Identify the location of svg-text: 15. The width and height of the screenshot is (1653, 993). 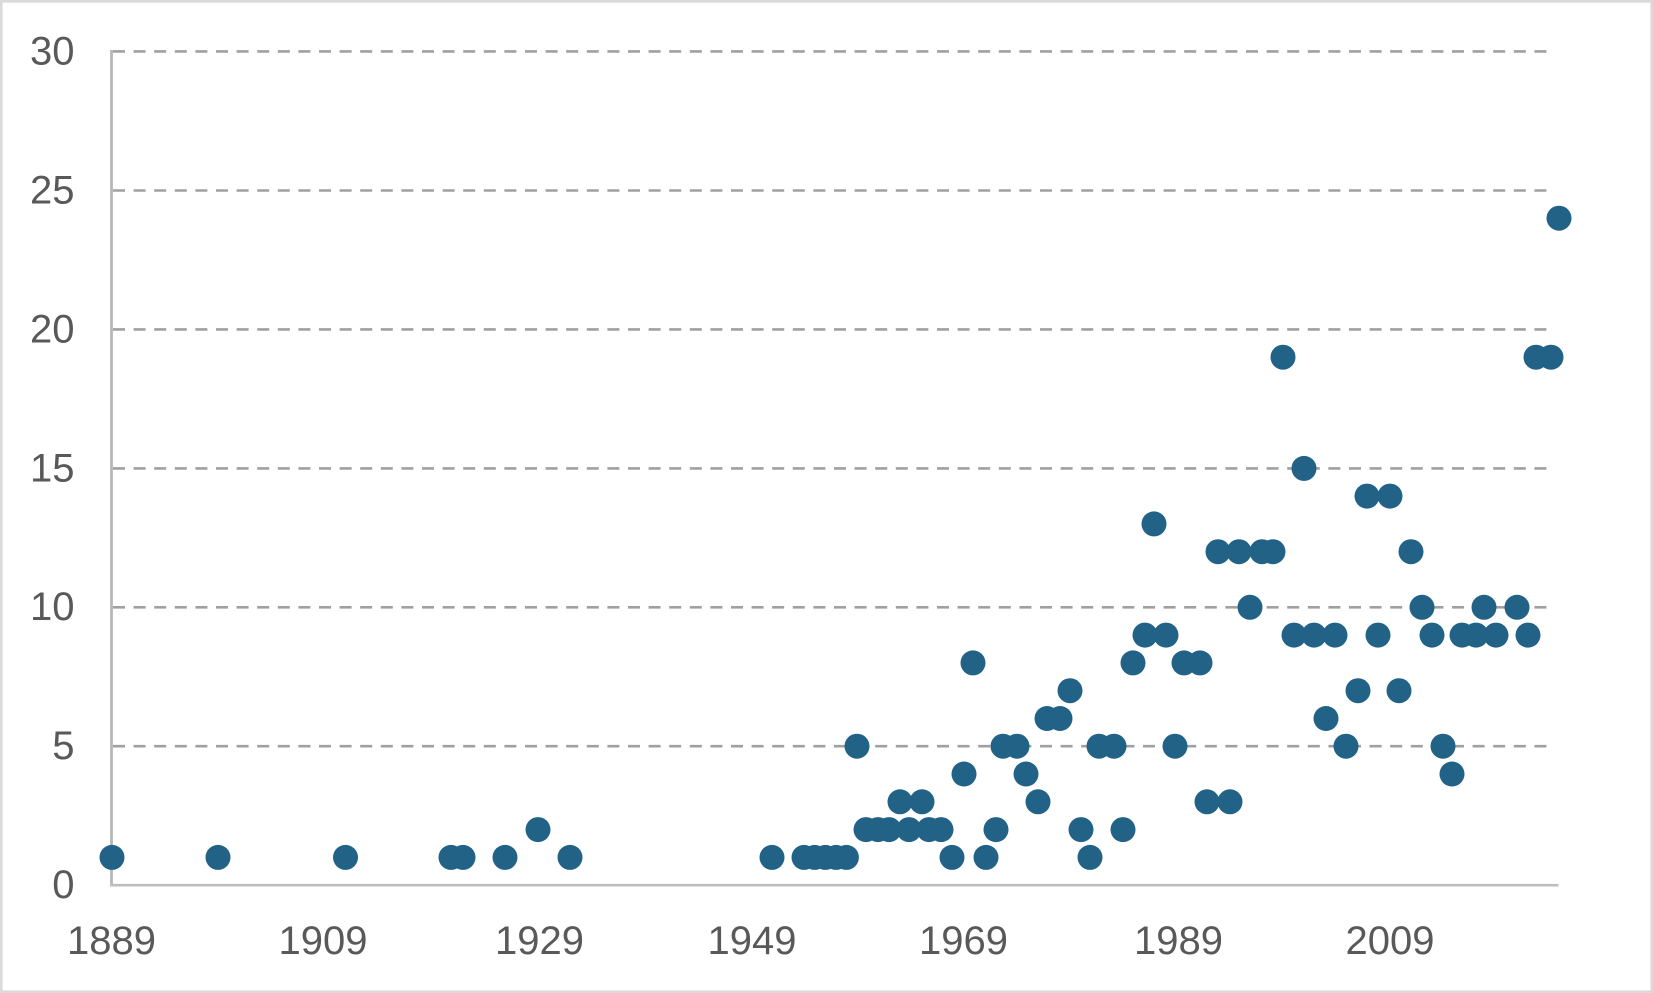
(52, 468).